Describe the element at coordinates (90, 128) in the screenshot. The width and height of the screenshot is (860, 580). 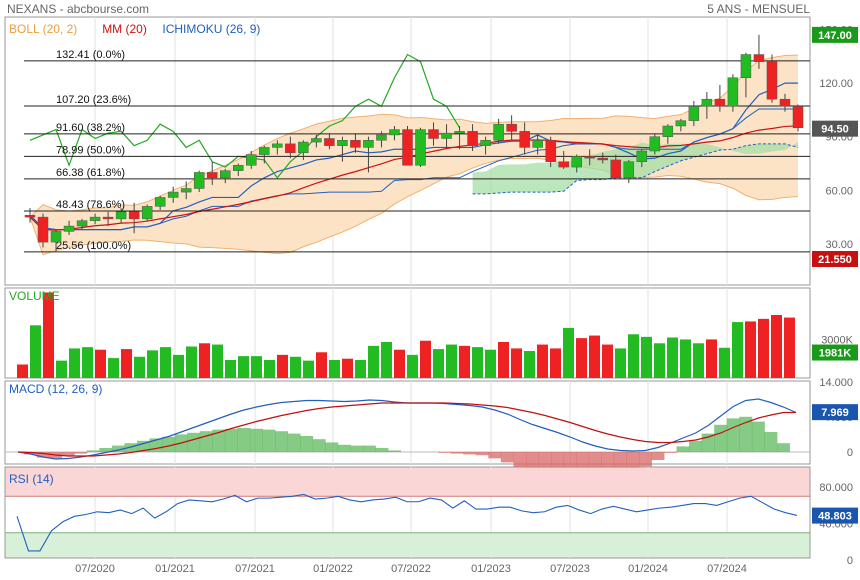
I see `fibonacci-label: 91.60 (38.2%)` at that location.